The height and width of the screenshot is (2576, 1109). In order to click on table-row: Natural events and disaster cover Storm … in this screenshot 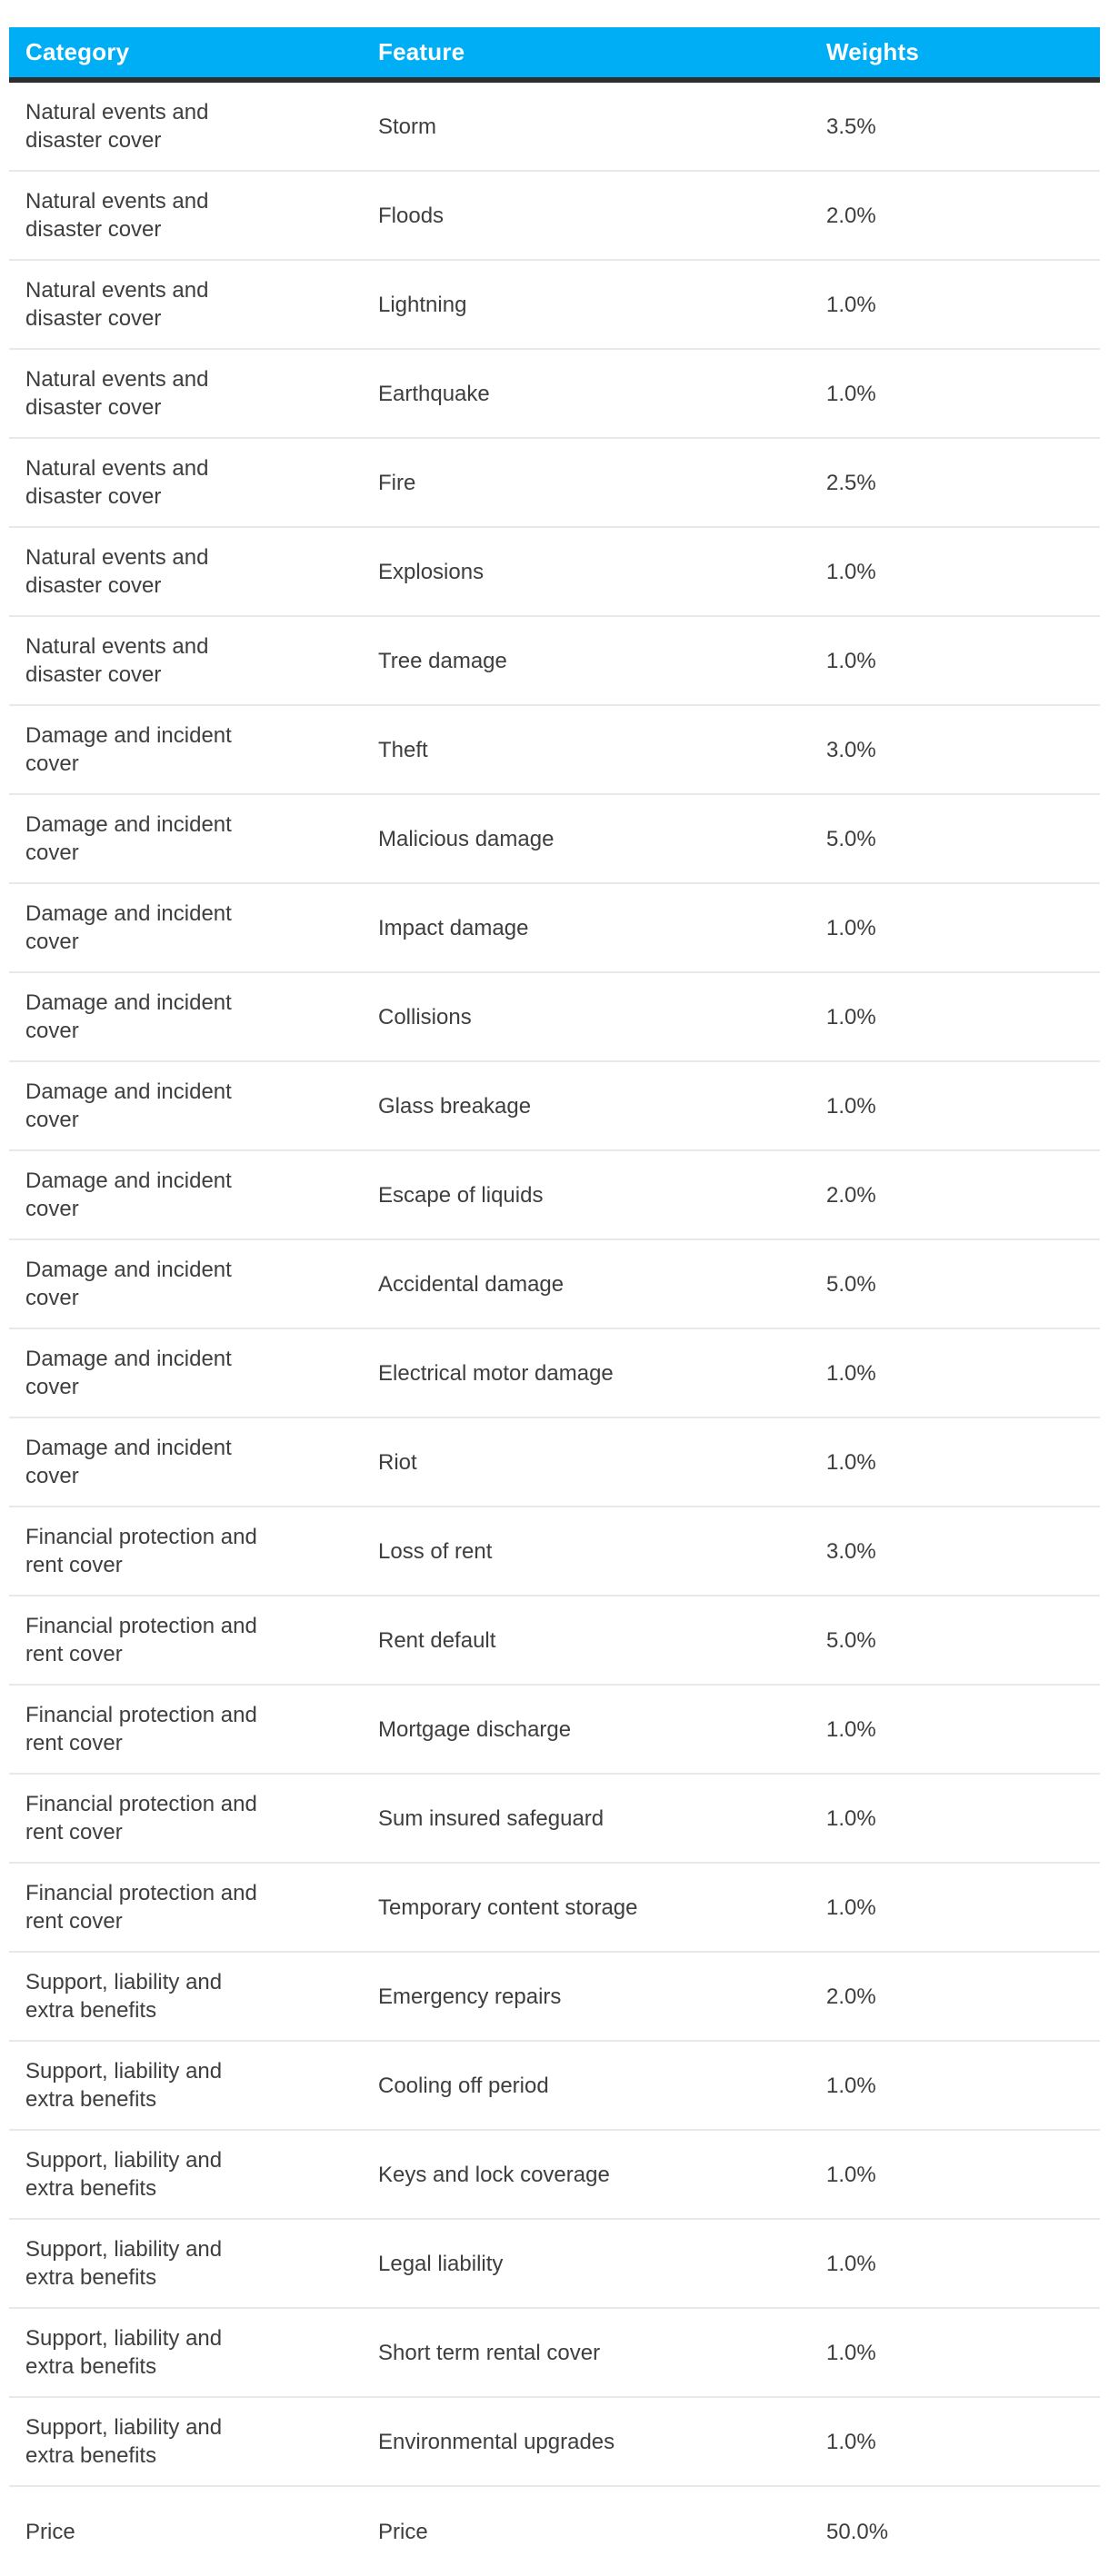, I will do `click(554, 127)`.